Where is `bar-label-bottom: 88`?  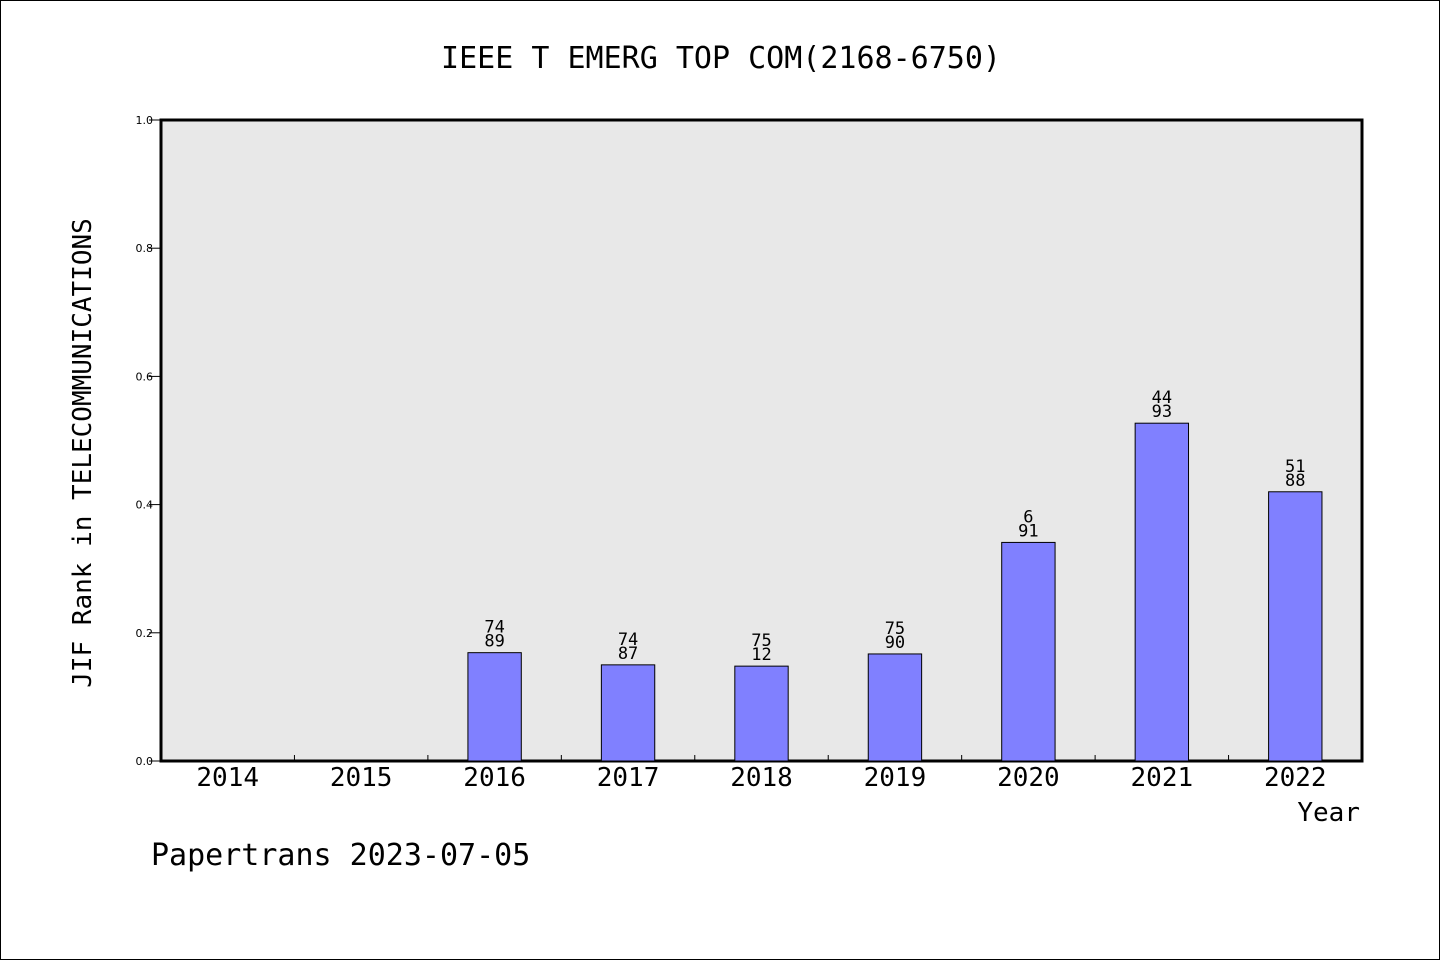
bar-label-bottom: 88 is located at coordinates (1295, 481).